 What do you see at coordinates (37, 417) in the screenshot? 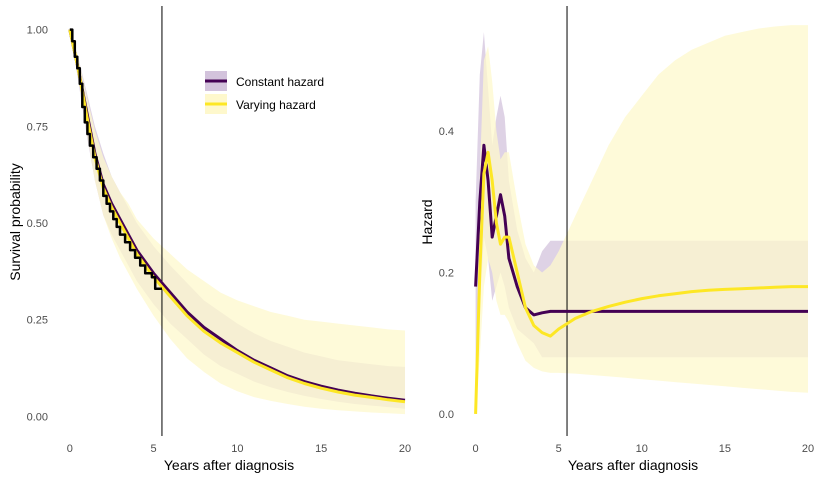
I see `y-tick-label: 0.00` at bounding box center [37, 417].